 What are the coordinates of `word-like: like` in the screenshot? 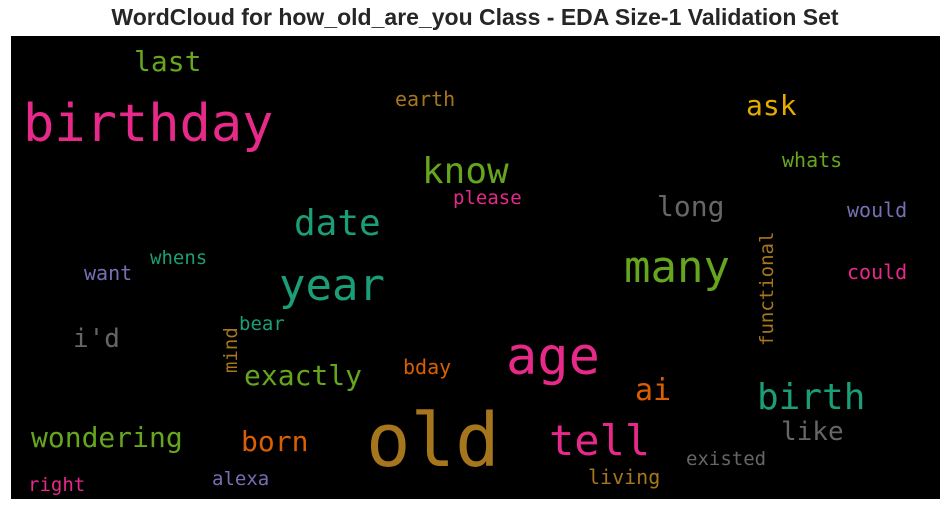 It's located at (812, 432).